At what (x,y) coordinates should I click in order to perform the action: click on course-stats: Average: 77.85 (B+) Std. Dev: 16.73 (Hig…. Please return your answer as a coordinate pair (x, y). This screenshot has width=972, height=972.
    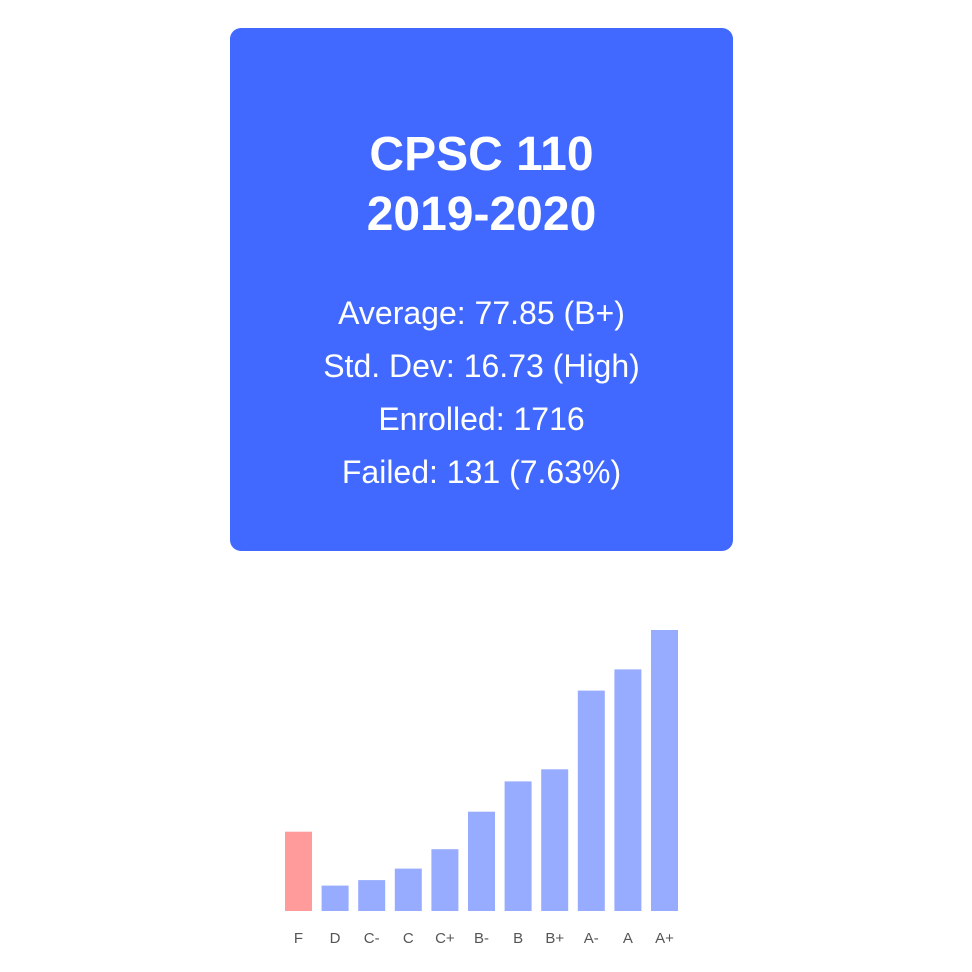
    Looking at the image, I should click on (481, 393).